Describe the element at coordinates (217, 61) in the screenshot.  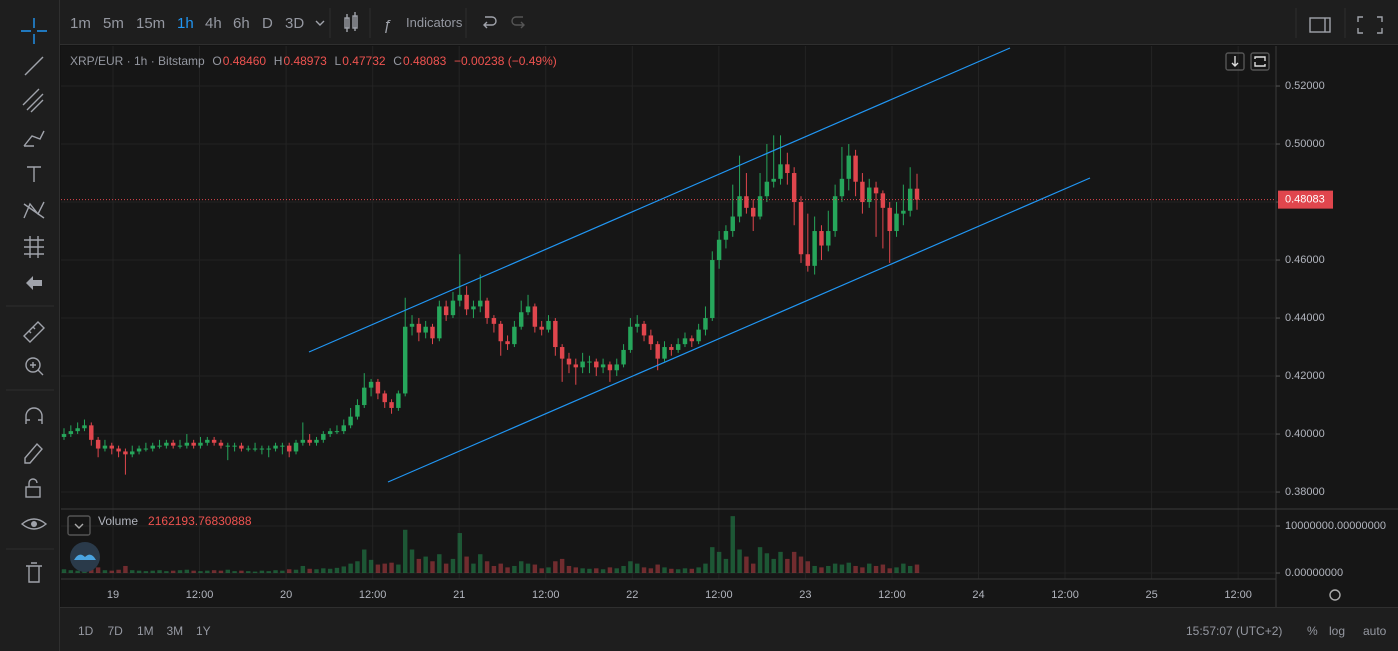
I see `open-label: O` at that location.